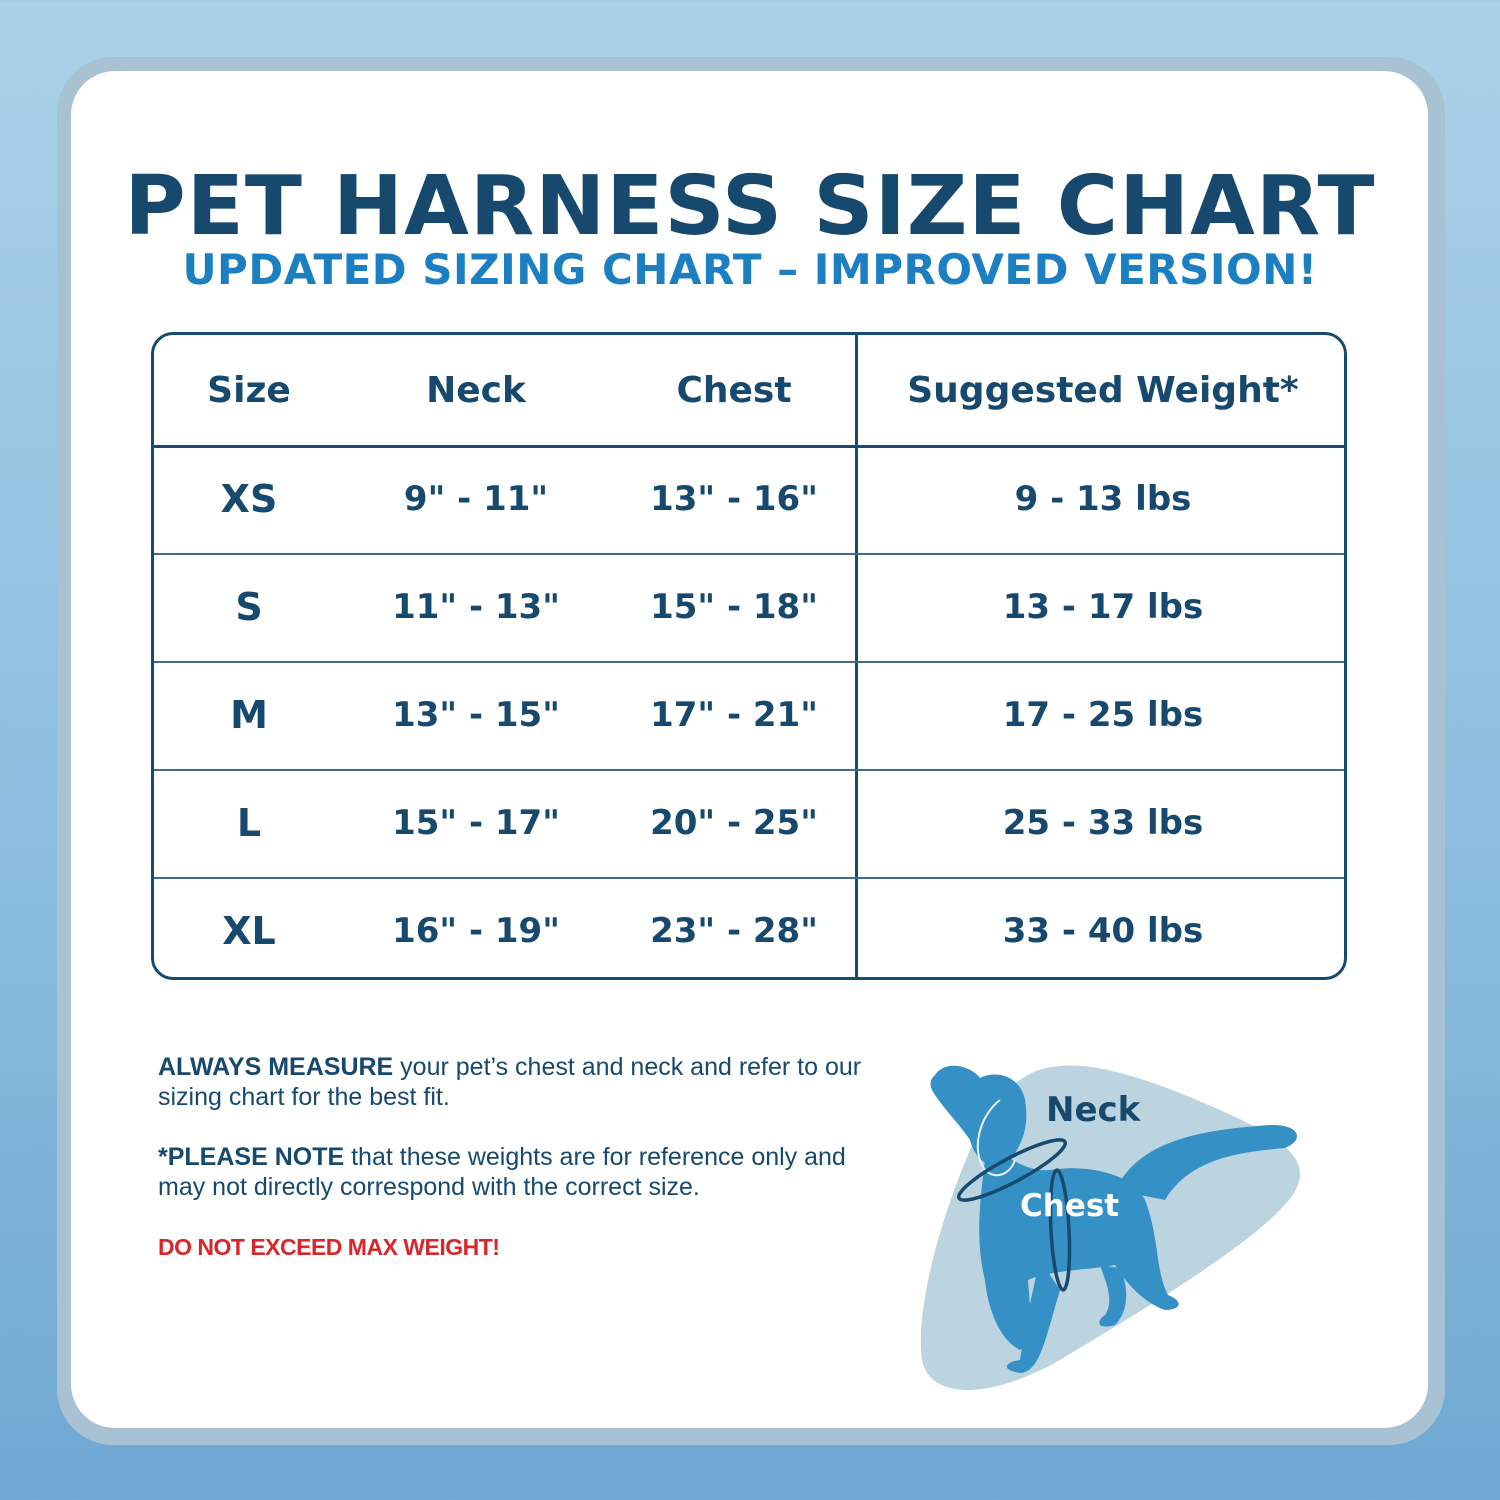 The width and height of the screenshot is (1500, 1500). I want to click on neck-label: Neck, so click(1093, 1110).